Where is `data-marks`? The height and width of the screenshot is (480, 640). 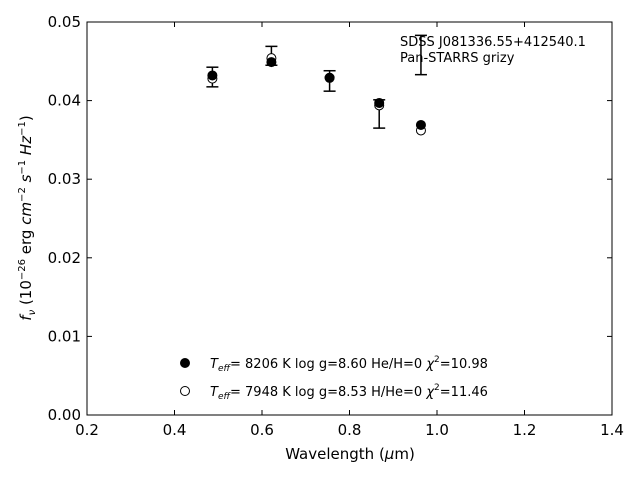
data-marks is located at coordinates (316, 85).